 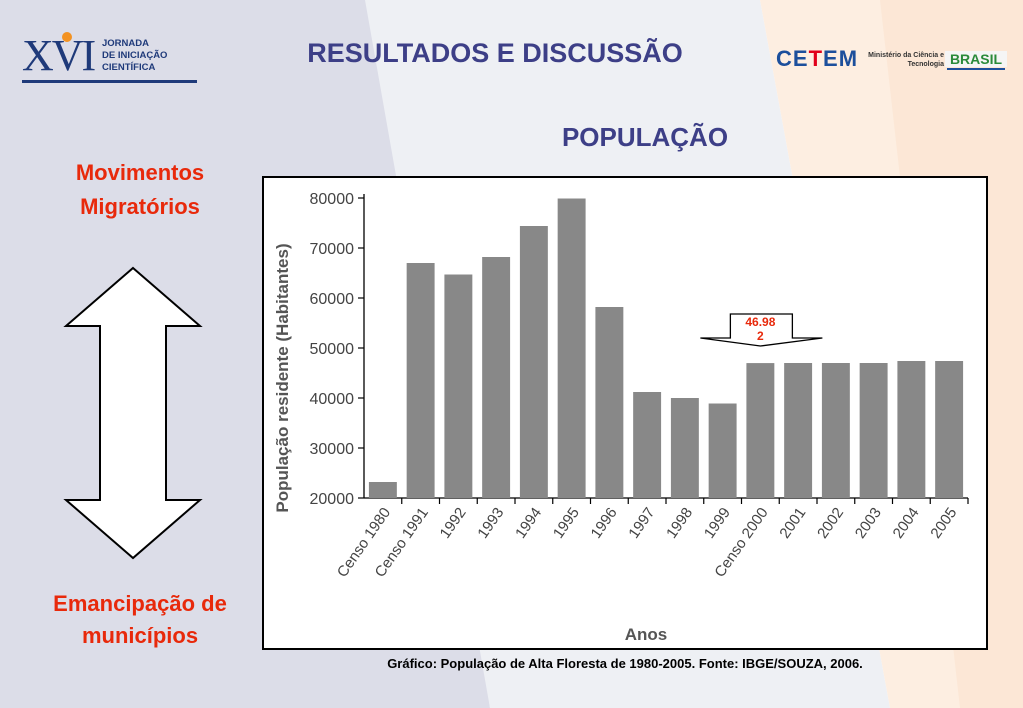 I want to click on callout-text-line-2: 2, so click(x=760, y=336).